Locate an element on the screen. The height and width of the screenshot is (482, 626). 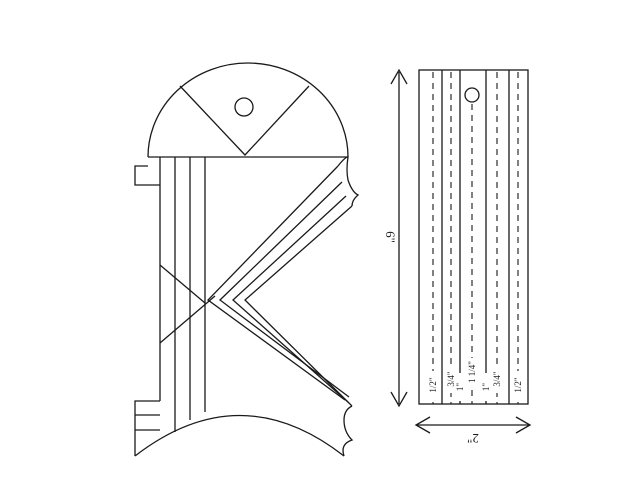
ruler-labels: 1/2" 3/4"1"1 1/4"1"3/4" 1/2" is located at coordinates (475, 379).